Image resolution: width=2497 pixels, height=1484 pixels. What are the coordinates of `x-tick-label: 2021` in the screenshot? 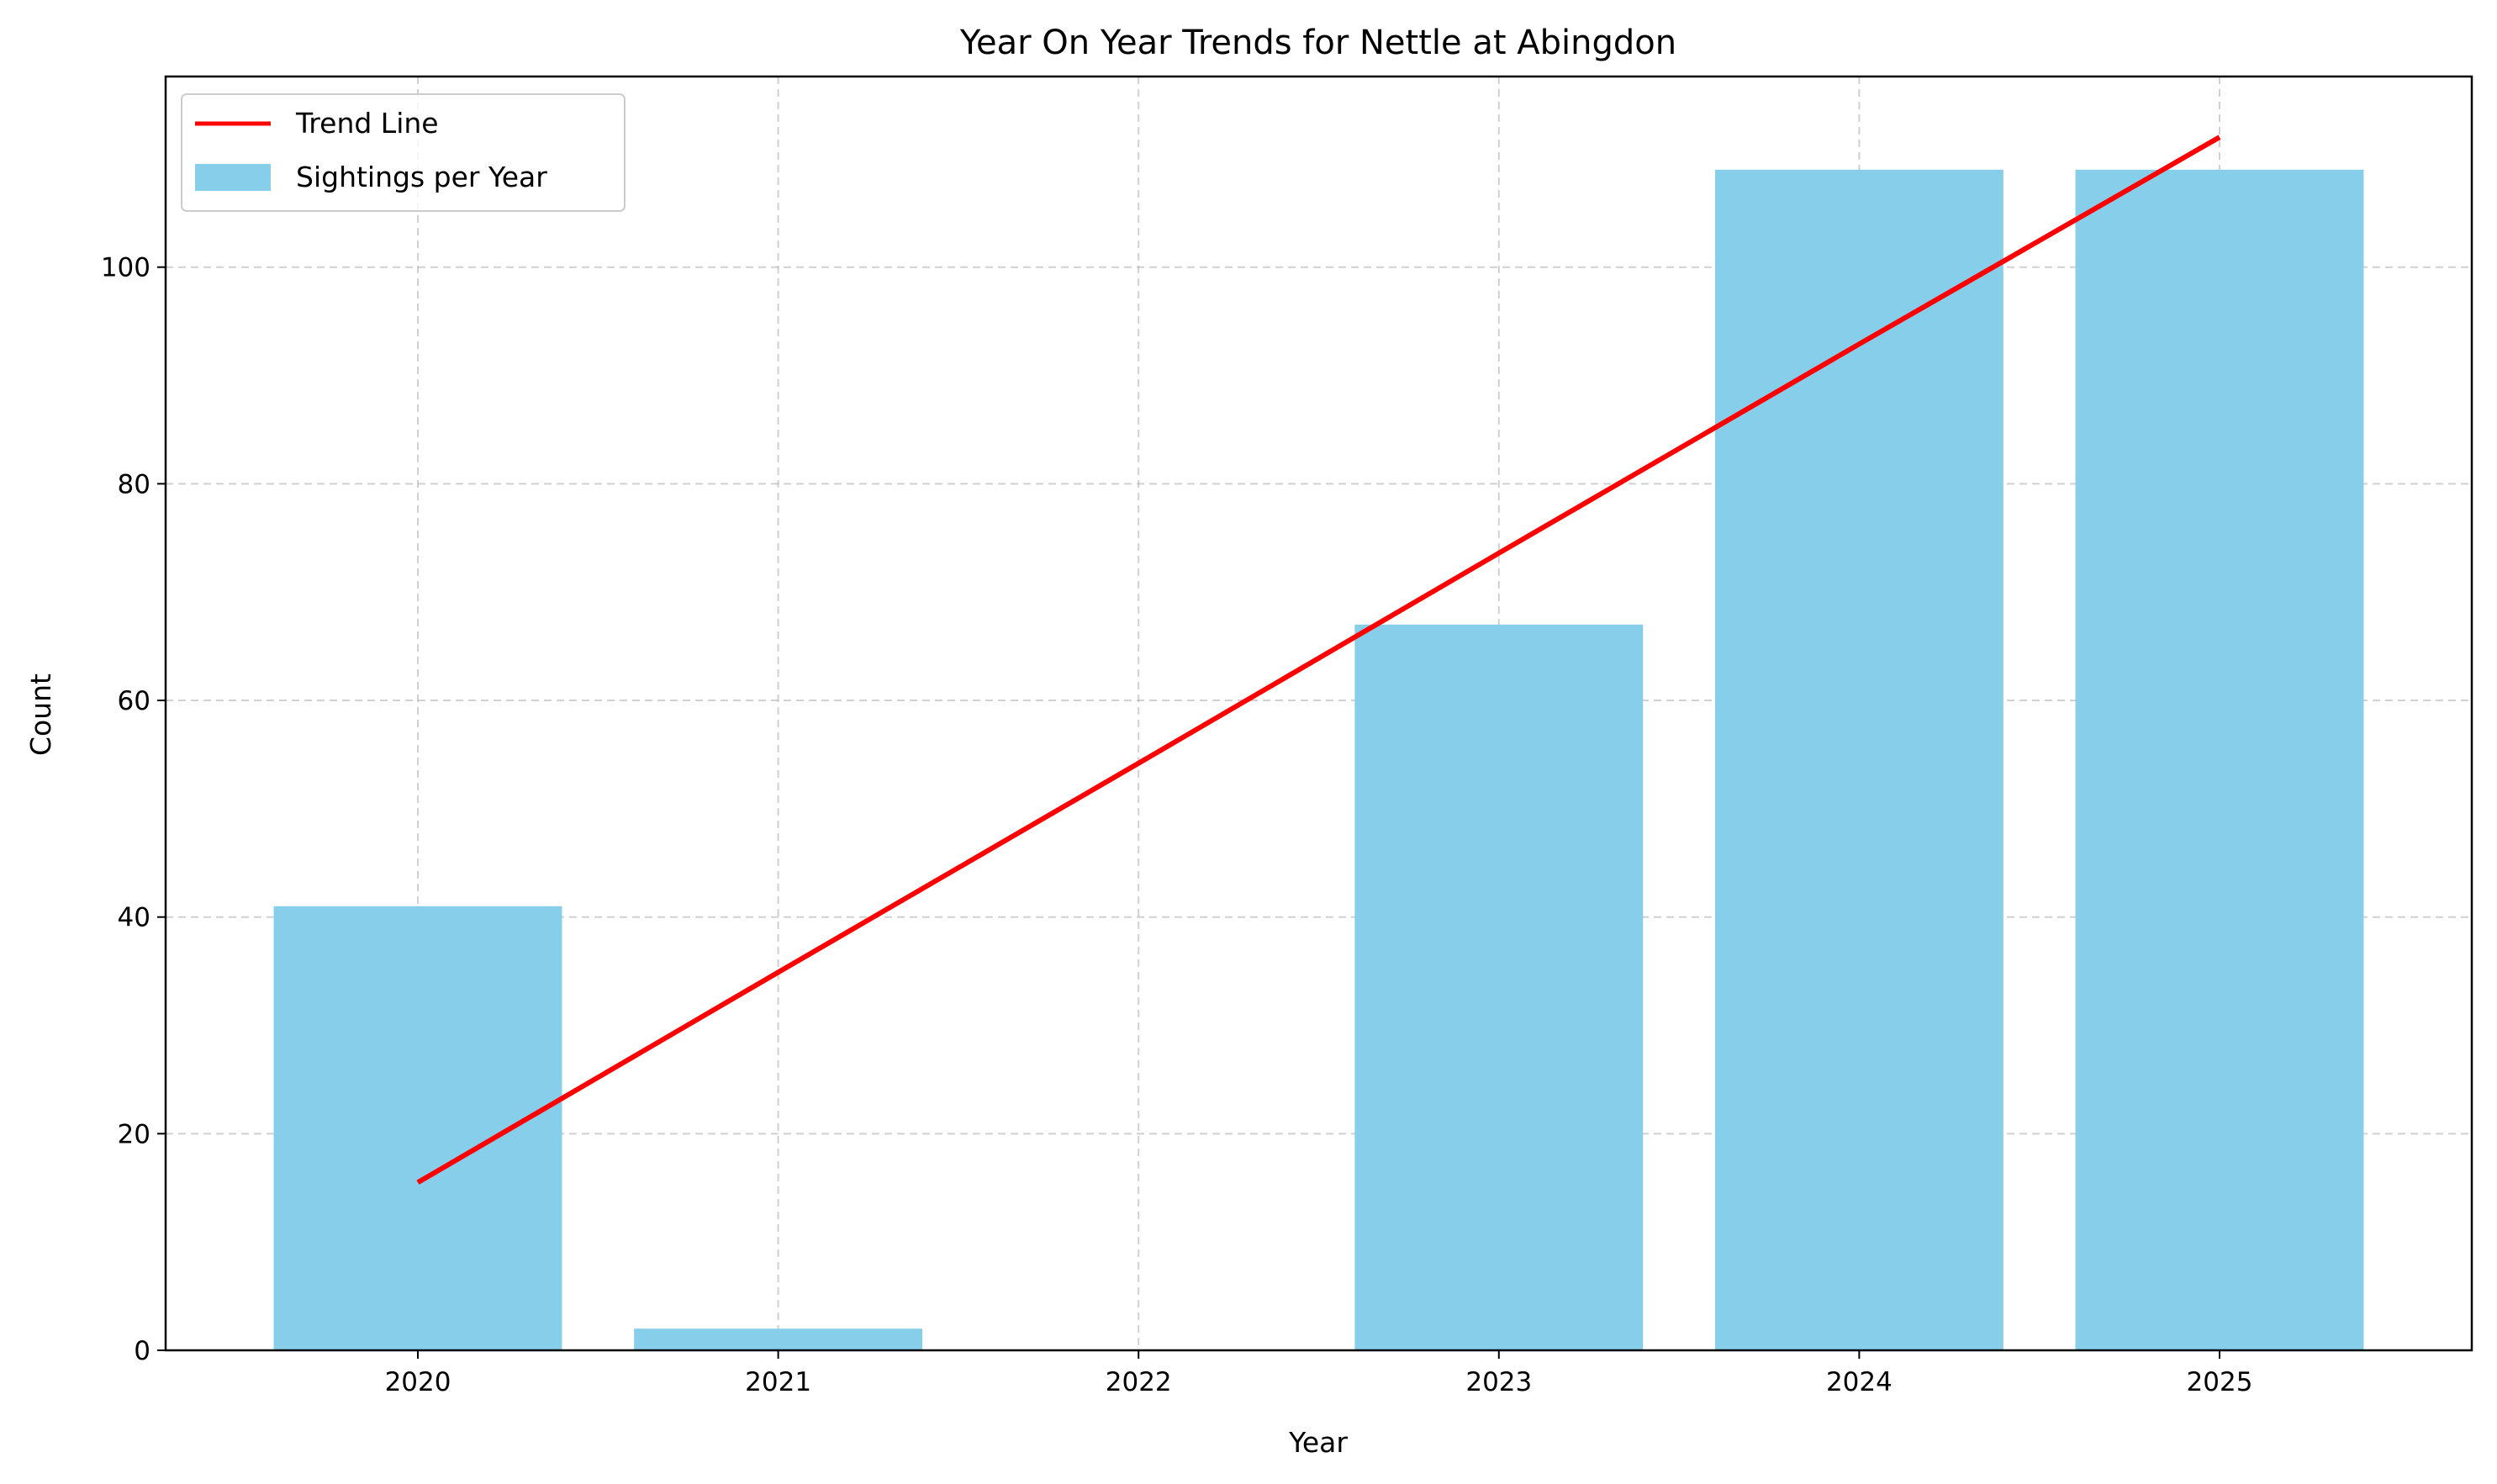 It's located at (778, 1382).